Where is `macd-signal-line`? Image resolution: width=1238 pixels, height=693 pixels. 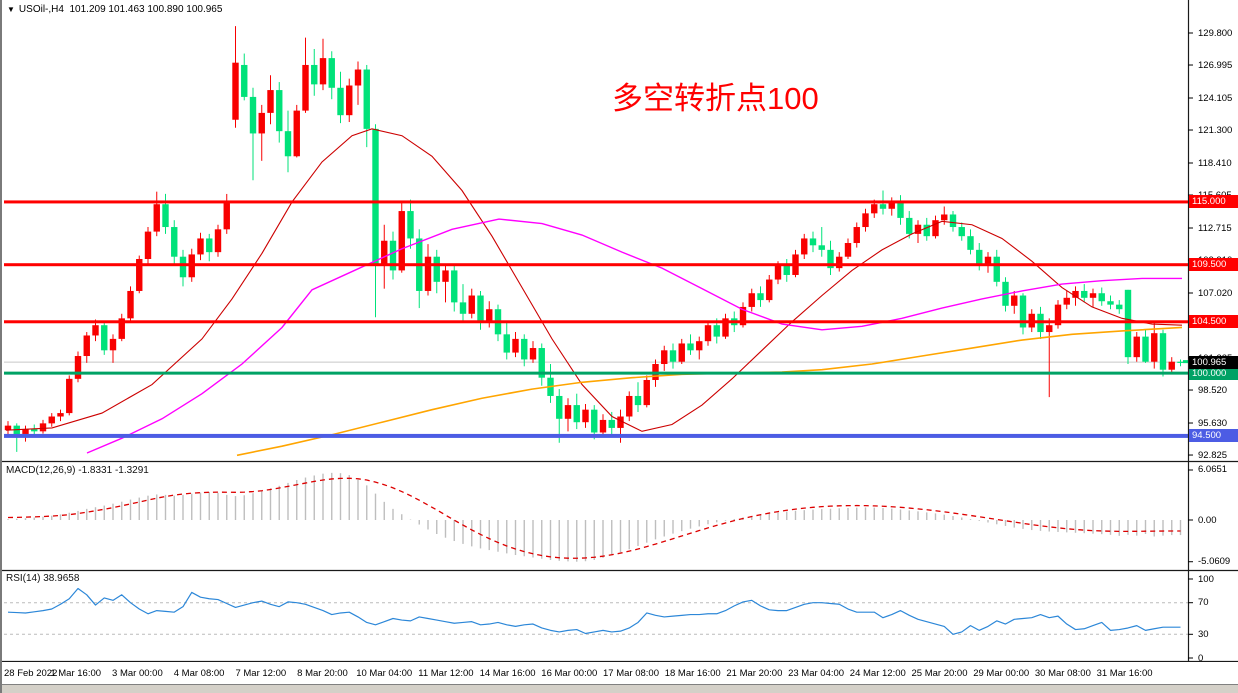 macd-signal-line is located at coordinates (594, 518).